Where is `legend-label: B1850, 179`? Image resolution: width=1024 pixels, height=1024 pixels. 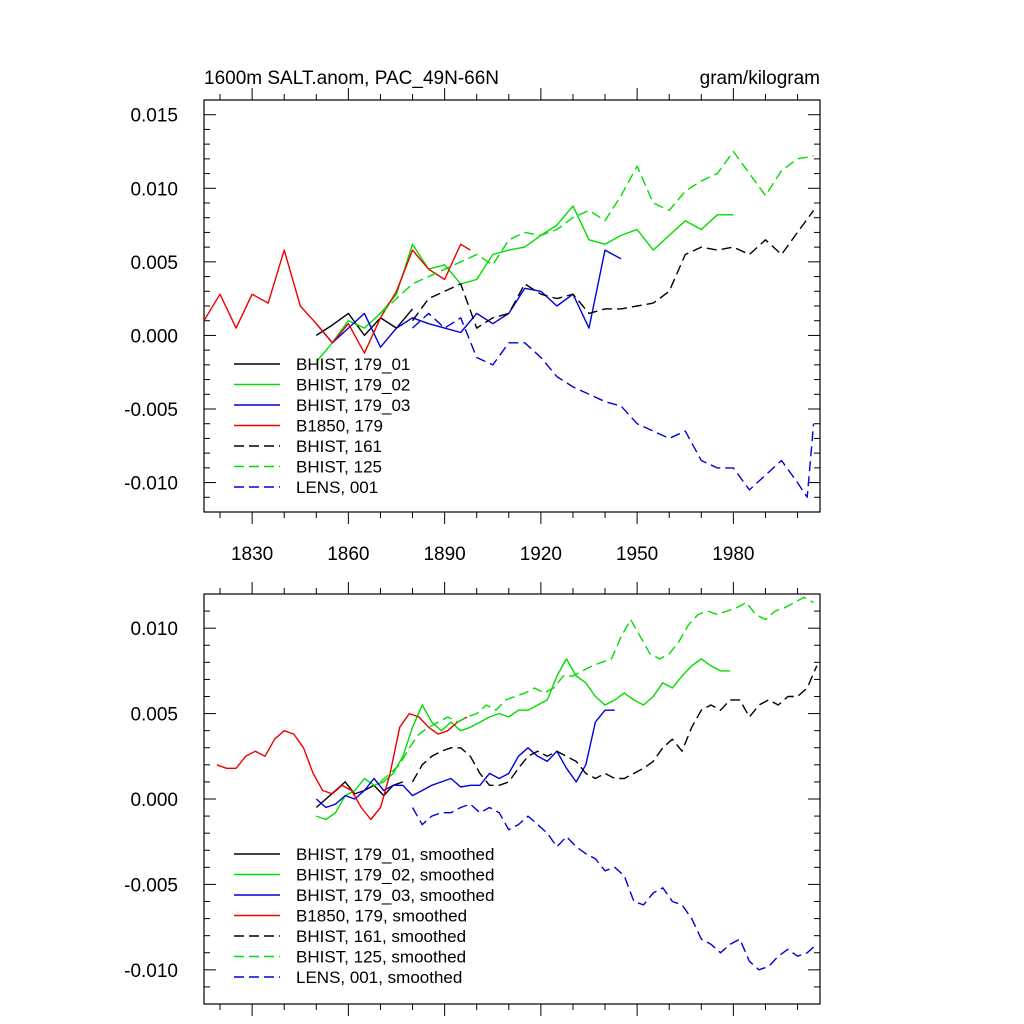 legend-label: B1850, 179 is located at coordinates (339, 426).